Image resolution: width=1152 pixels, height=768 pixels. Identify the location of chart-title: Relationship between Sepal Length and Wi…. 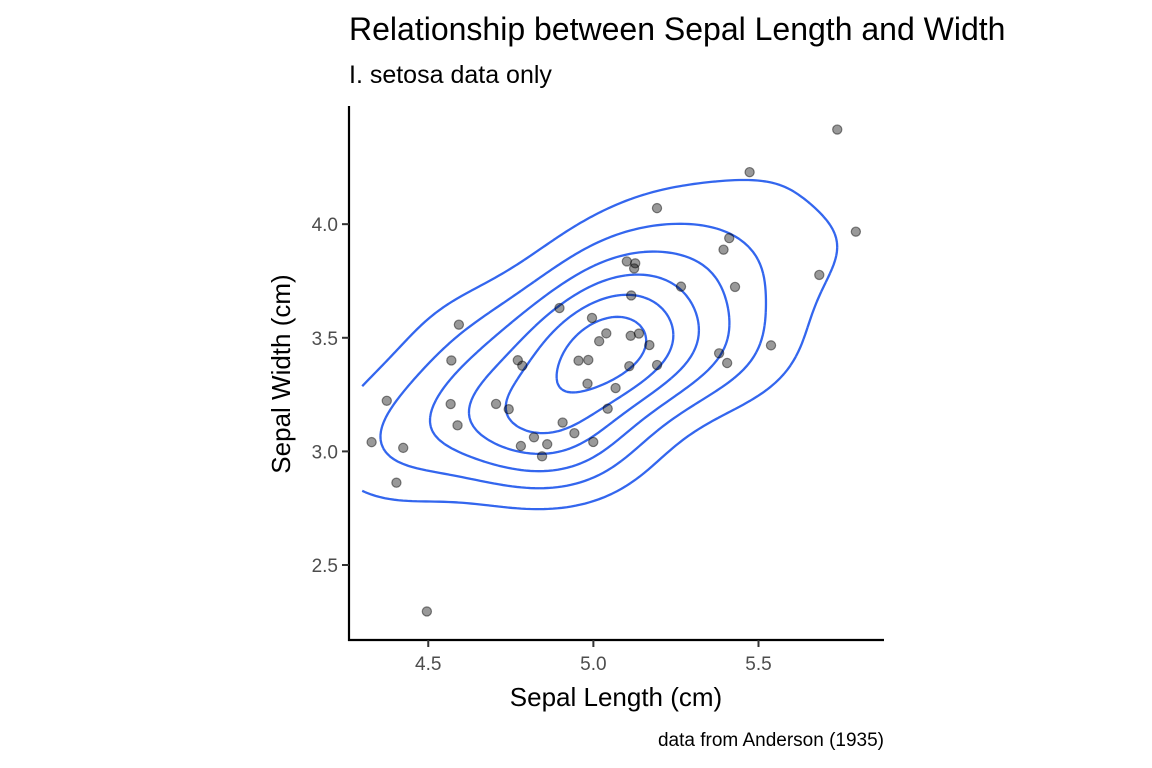
(677, 29).